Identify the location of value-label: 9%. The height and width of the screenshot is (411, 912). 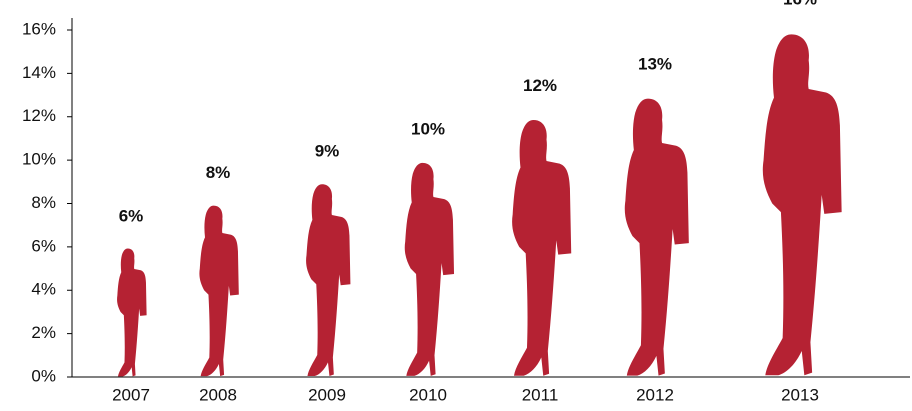
(327, 150).